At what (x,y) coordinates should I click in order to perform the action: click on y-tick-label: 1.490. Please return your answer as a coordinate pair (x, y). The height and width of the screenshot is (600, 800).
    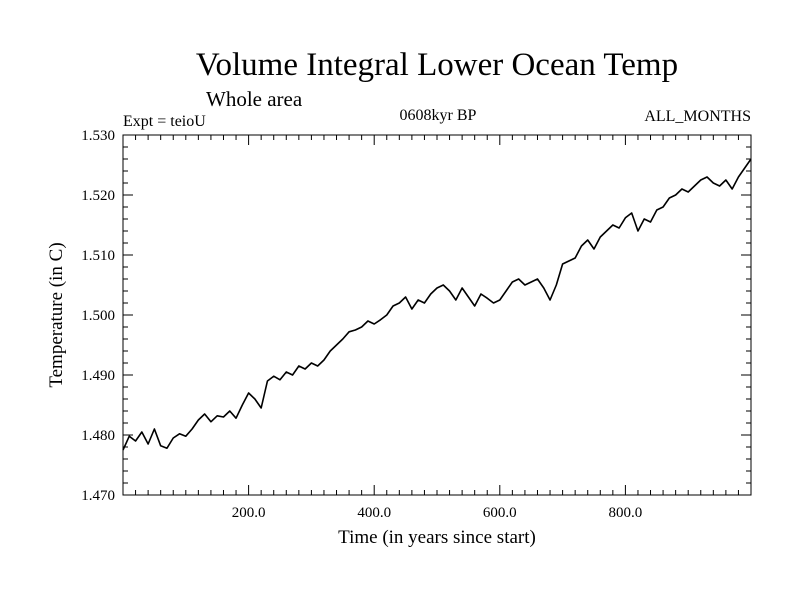
    Looking at the image, I should click on (98, 376).